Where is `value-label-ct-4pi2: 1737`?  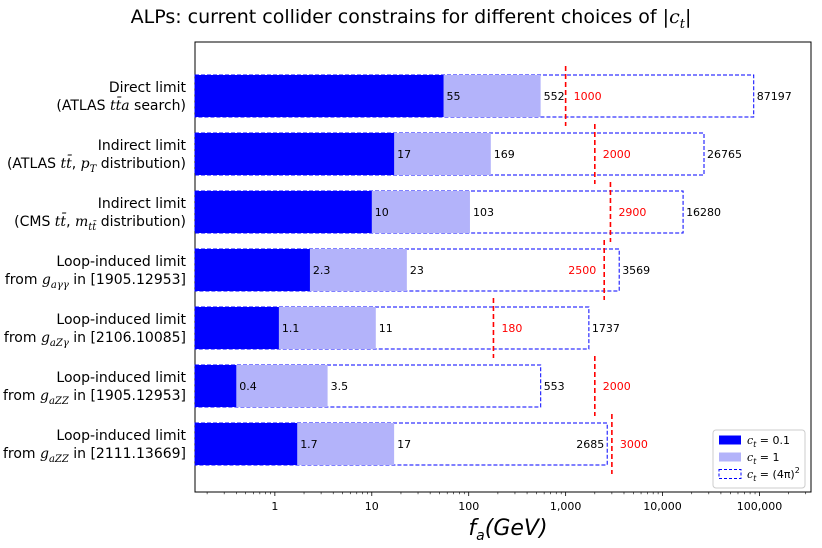 value-label-ct-4pi2: 1737 is located at coordinates (606, 328).